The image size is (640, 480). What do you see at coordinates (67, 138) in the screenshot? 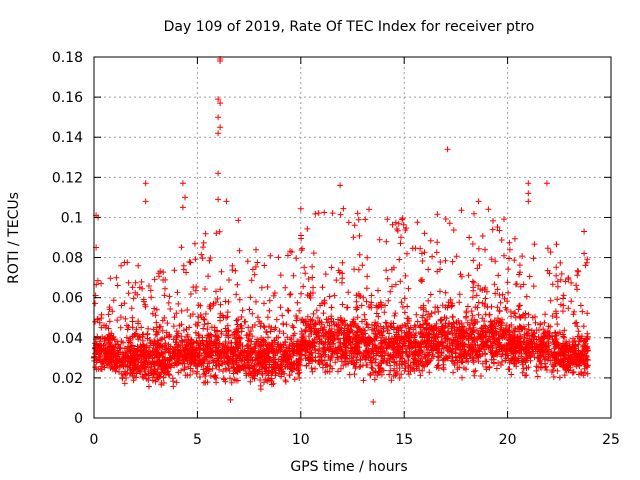
I see `y-tick-label: 0.14` at bounding box center [67, 138].